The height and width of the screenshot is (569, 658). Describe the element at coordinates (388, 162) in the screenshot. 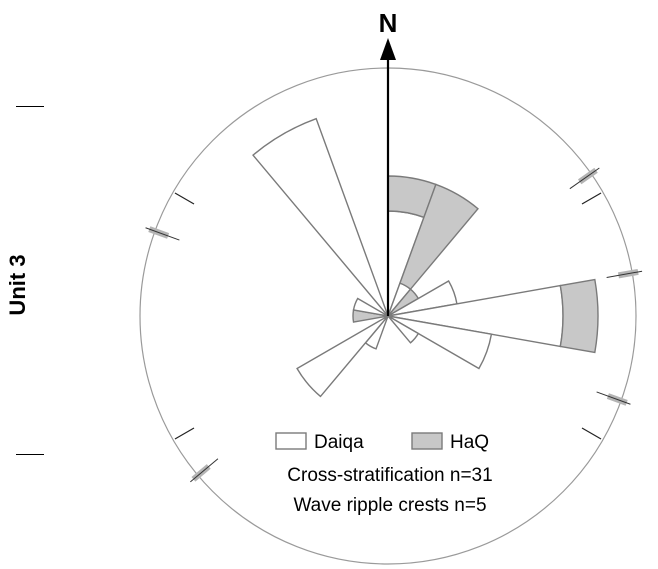

I see `north-arrow-layer: N` at that location.